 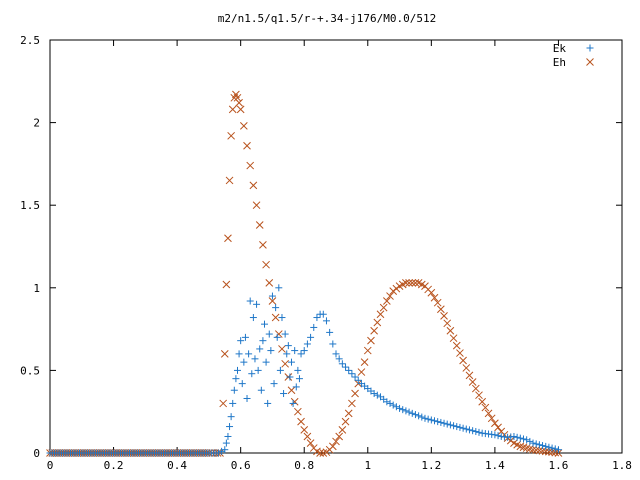 What do you see at coordinates (560, 48) in the screenshot?
I see `legend-entry-ek-label: Ek` at bounding box center [560, 48].